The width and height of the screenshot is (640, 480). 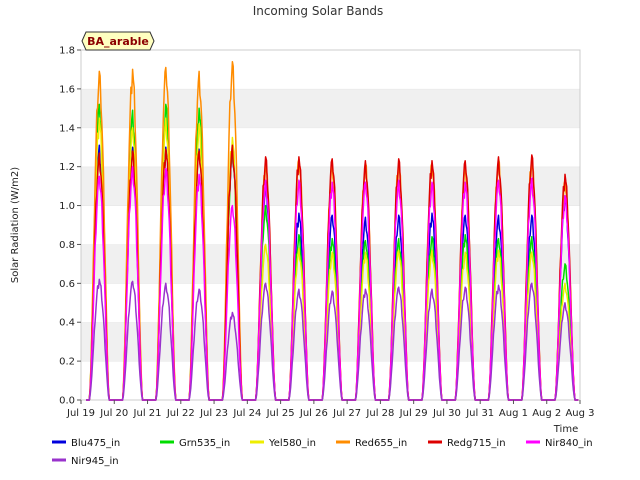 What do you see at coordinates (67, 167) in the screenshot?
I see `y-tick-label: 1.2` at bounding box center [67, 167].